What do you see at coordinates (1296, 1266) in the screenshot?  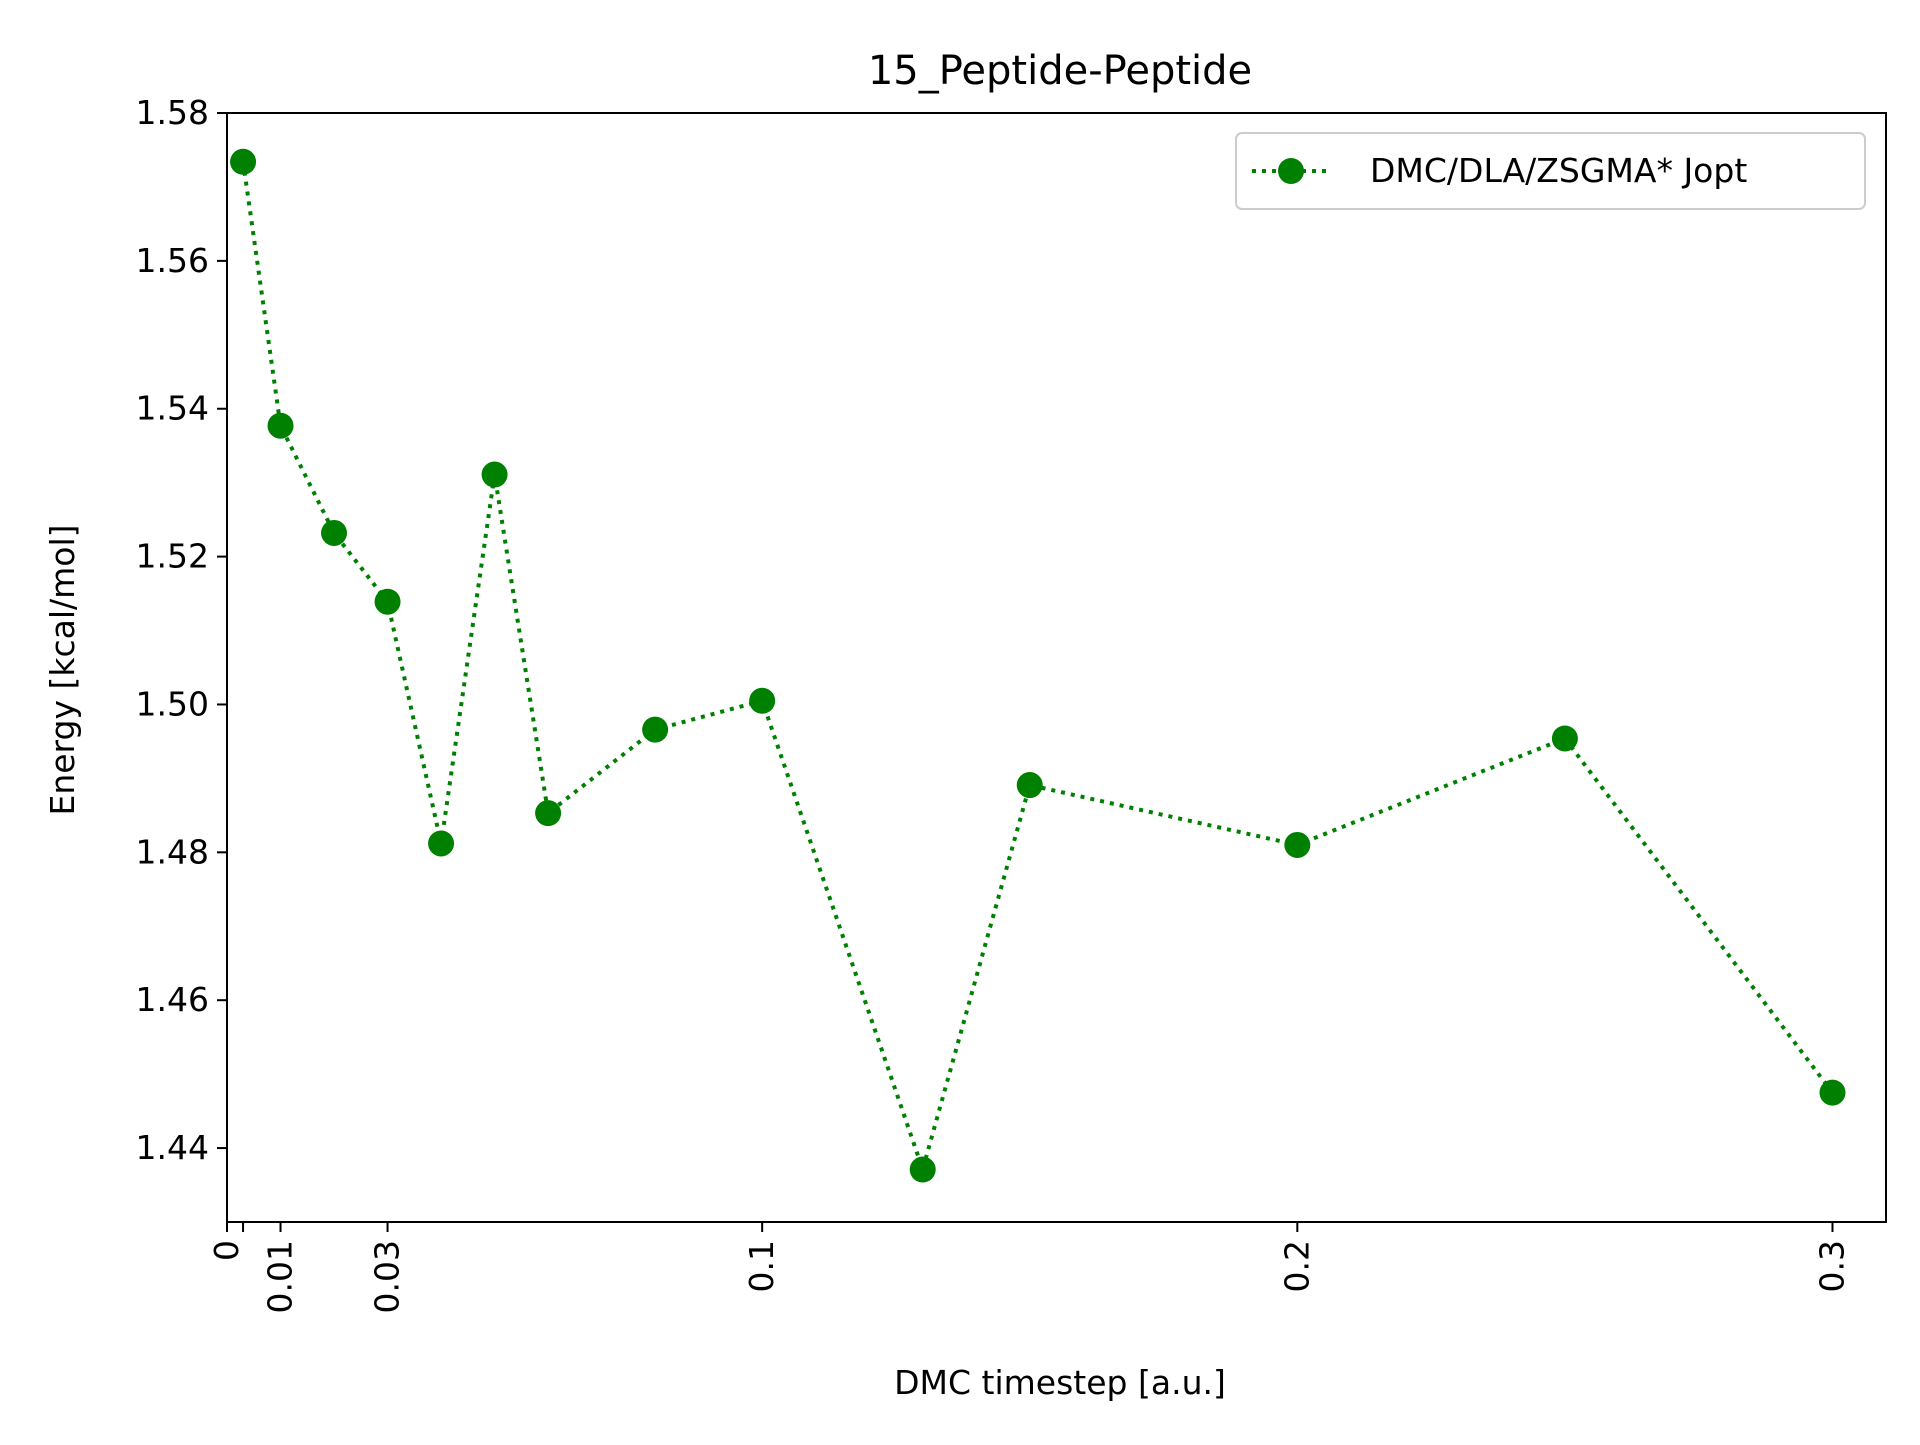 I see `x-tick-label: 0.2` at bounding box center [1296, 1266].